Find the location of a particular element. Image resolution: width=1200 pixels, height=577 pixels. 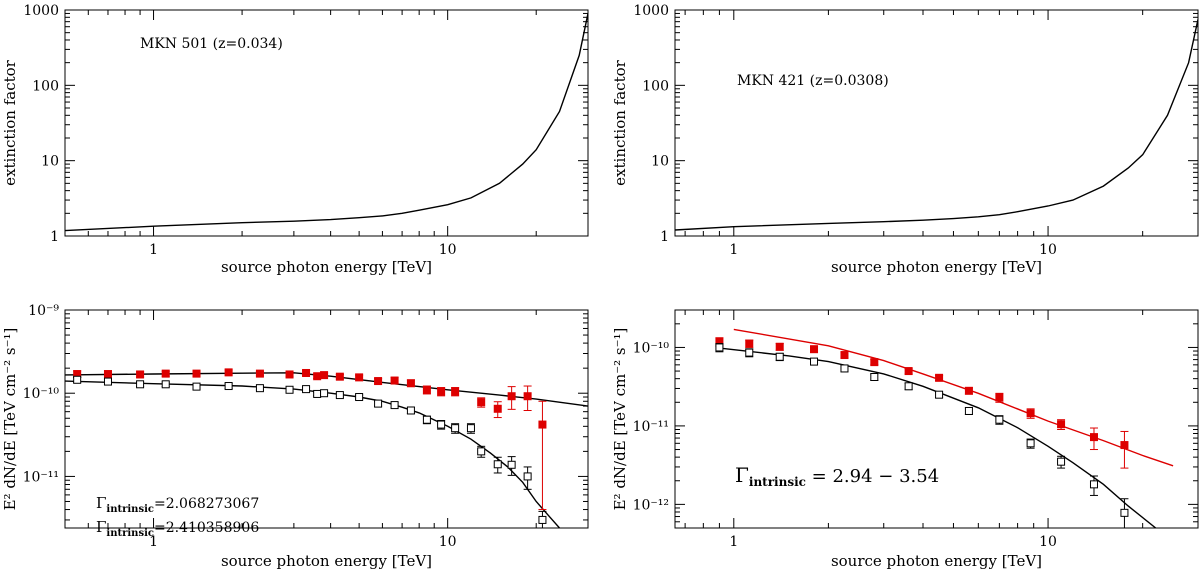

gamma-symbol: Γ is located at coordinates (101, 503).